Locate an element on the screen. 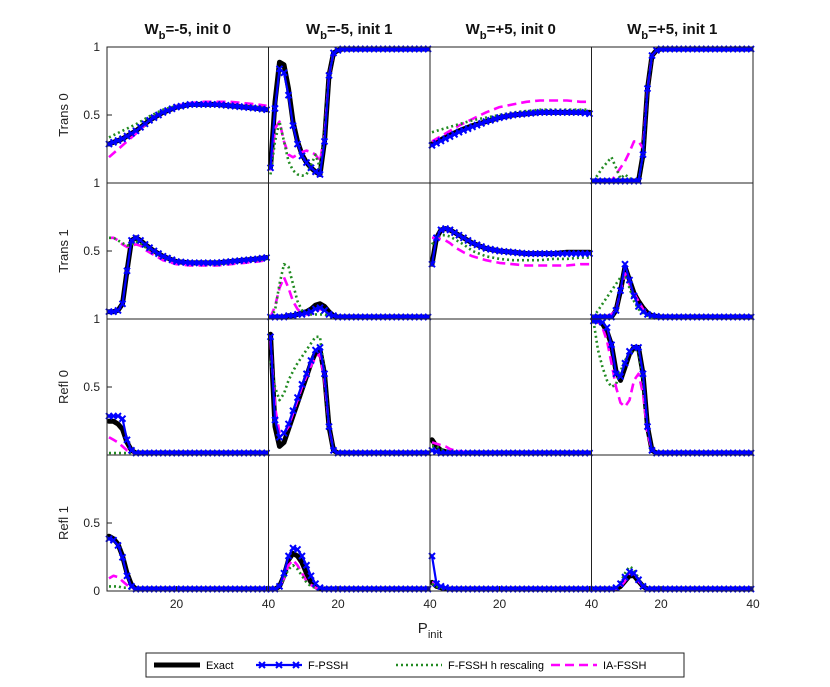 The image size is (830, 687). legend-item: IA-FSSH is located at coordinates (598, 666).